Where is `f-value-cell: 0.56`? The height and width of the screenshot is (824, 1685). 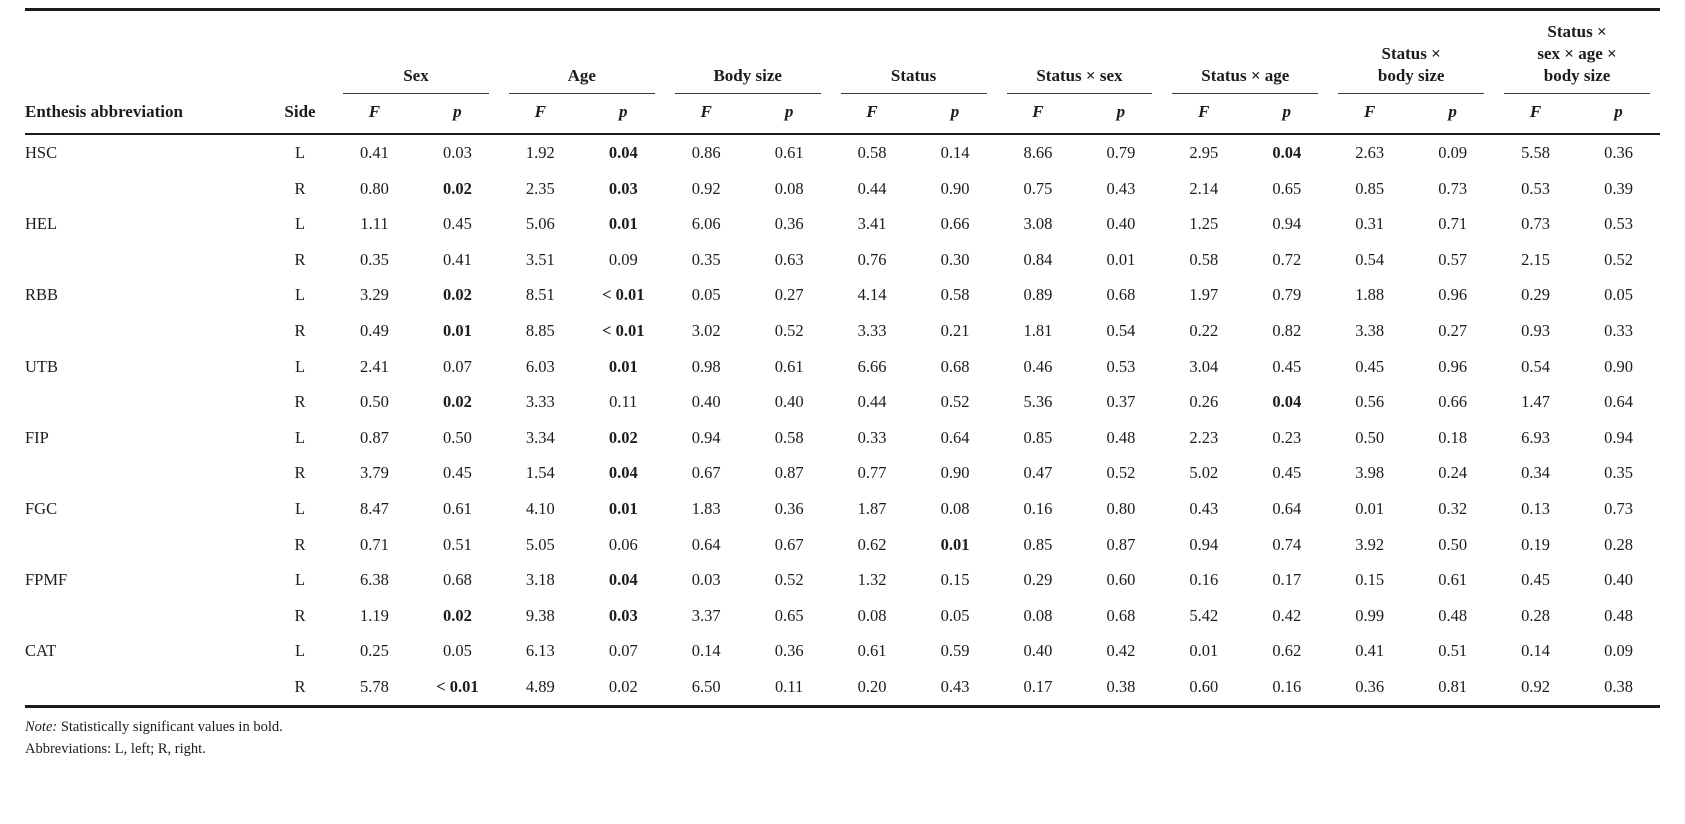 f-value-cell: 0.56 is located at coordinates (1370, 402).